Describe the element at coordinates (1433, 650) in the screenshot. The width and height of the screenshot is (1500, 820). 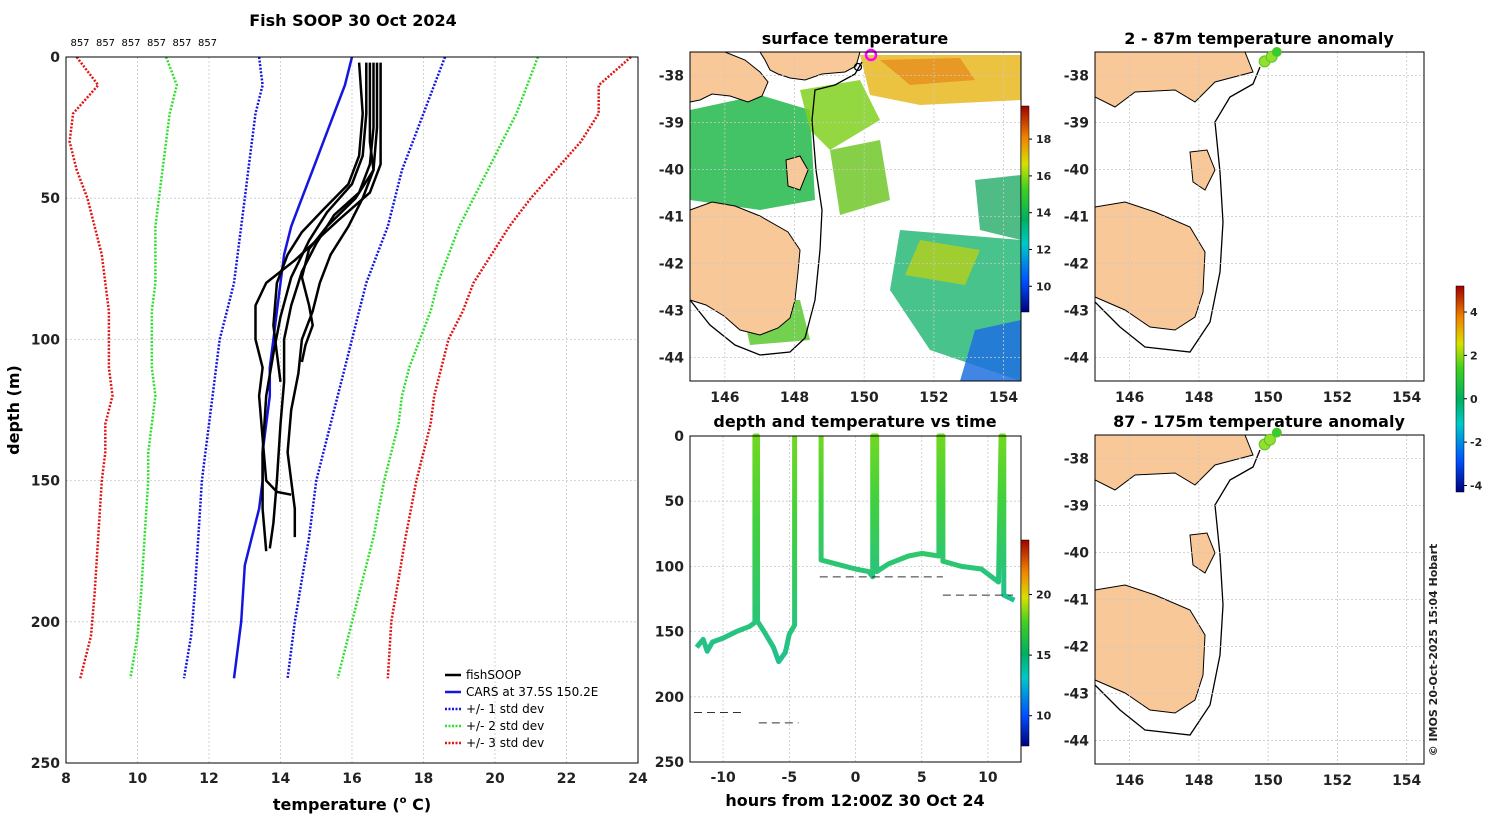
I see `credit-text: © IMOS 20-Oct-2025 15:04 Hobart` at that location.